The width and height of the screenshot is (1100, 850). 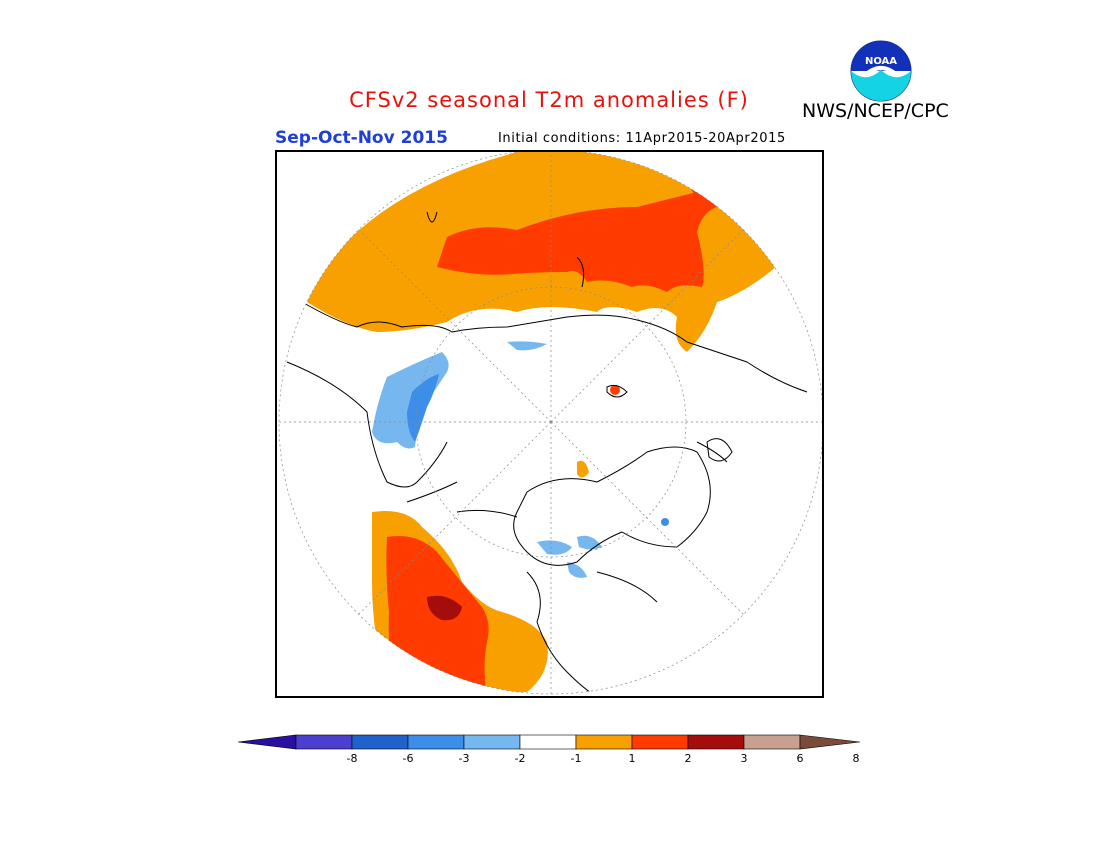 What do you see at coordinates (632, 758) in the screenshot?
I see `colorbar-tick-label: 1` at bounding box center [632, 758].